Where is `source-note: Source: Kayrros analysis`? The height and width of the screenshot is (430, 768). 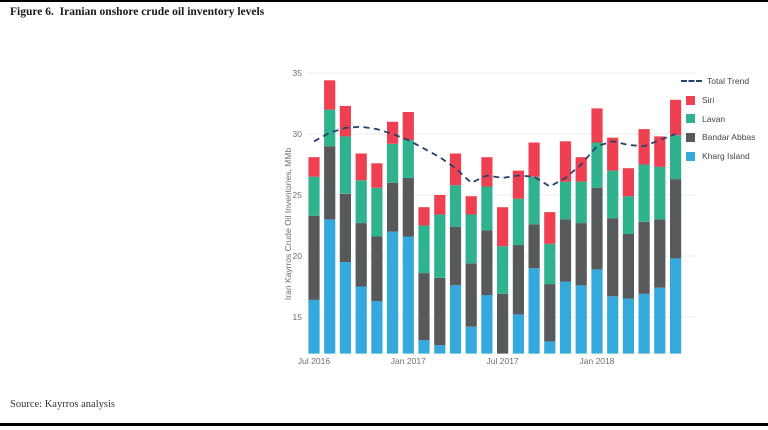 source-note: Source: Kayrros analysis is located at coordinates (62, 404).